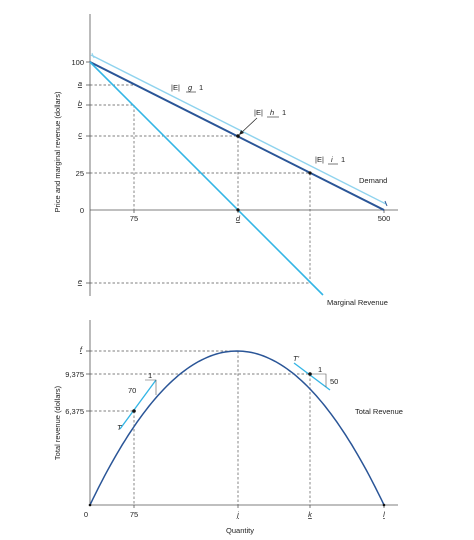 The image size is (474, 540). Describe the element at coordinates (310, 173) in the screenshot. I see `demand-point-i` at that location.